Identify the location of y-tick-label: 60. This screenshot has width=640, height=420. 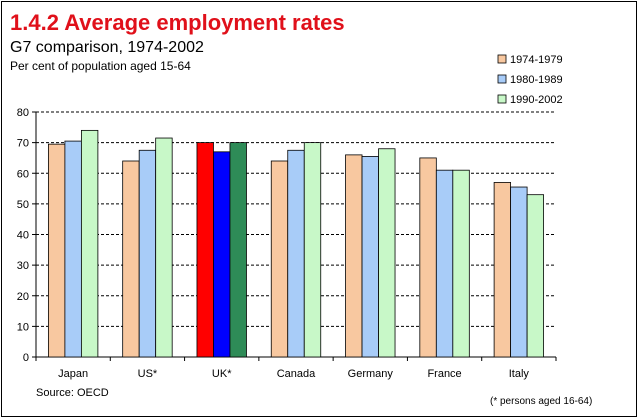
(23, 174).